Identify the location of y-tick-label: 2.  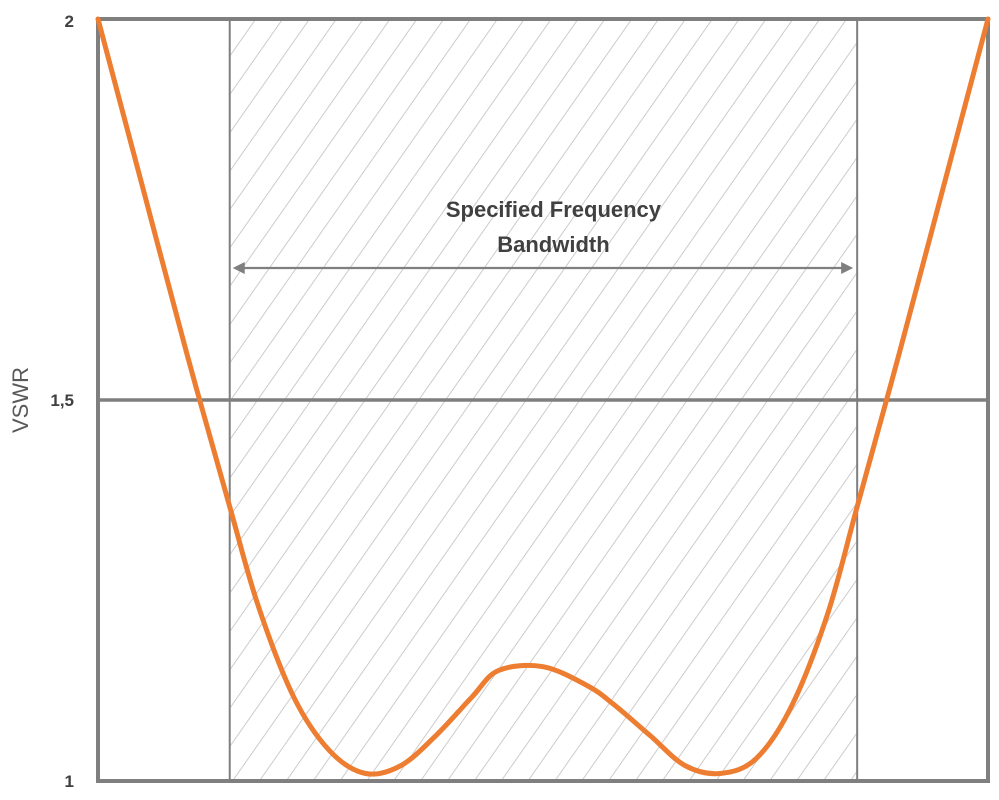
(69, 21).